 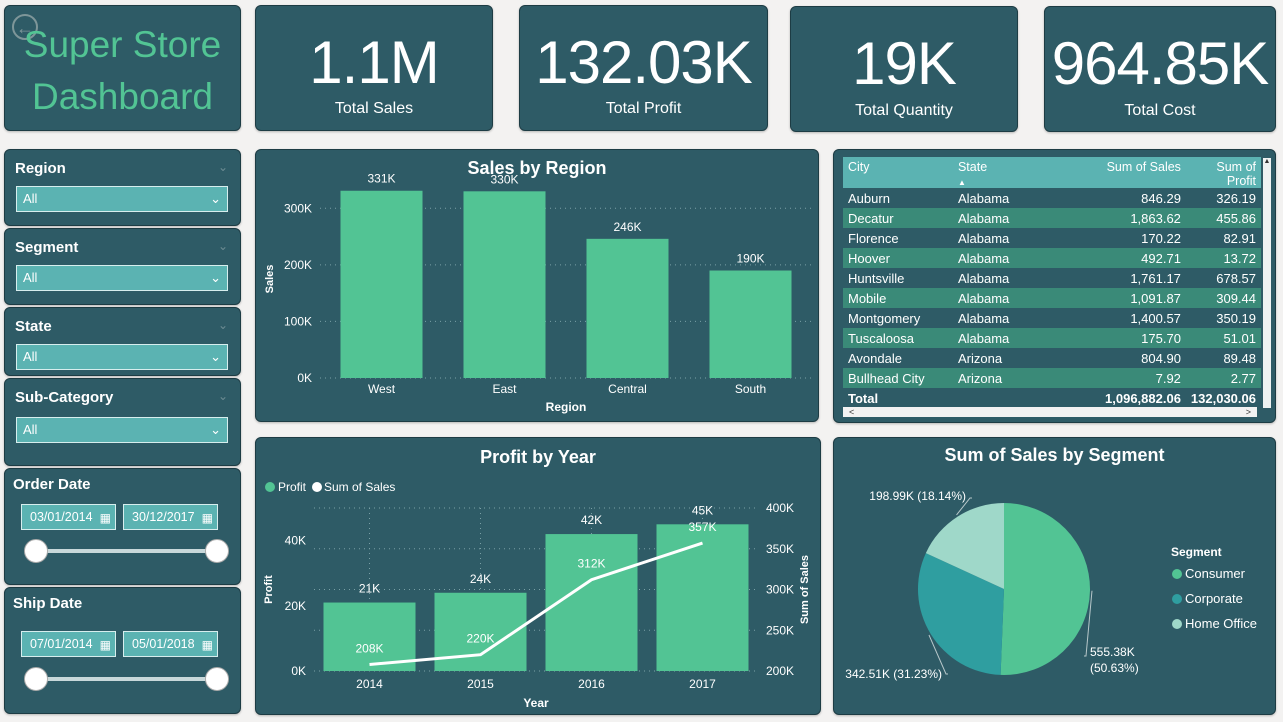 I want to click on sales-cell: 1,863.62, so click(x=1133, y=218).